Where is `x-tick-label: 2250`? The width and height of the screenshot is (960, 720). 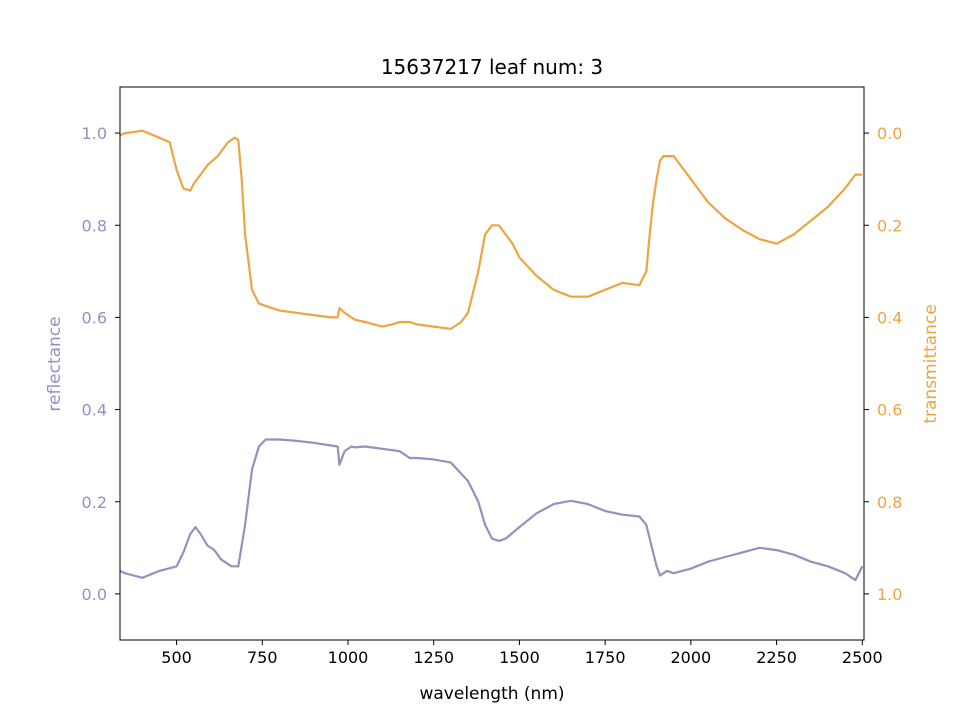 x-tick-label: 2250 is located at coordinates (776, 657).